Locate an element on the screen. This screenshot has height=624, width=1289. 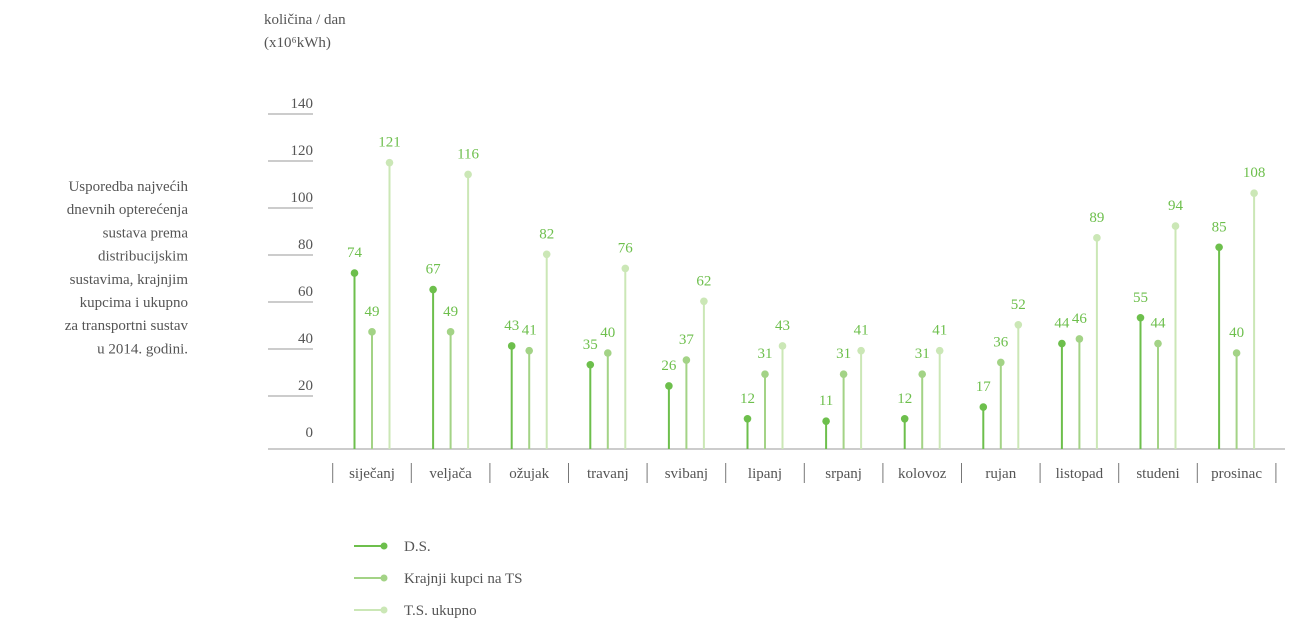
value-label: 35 is located at coordinates (590, 345).